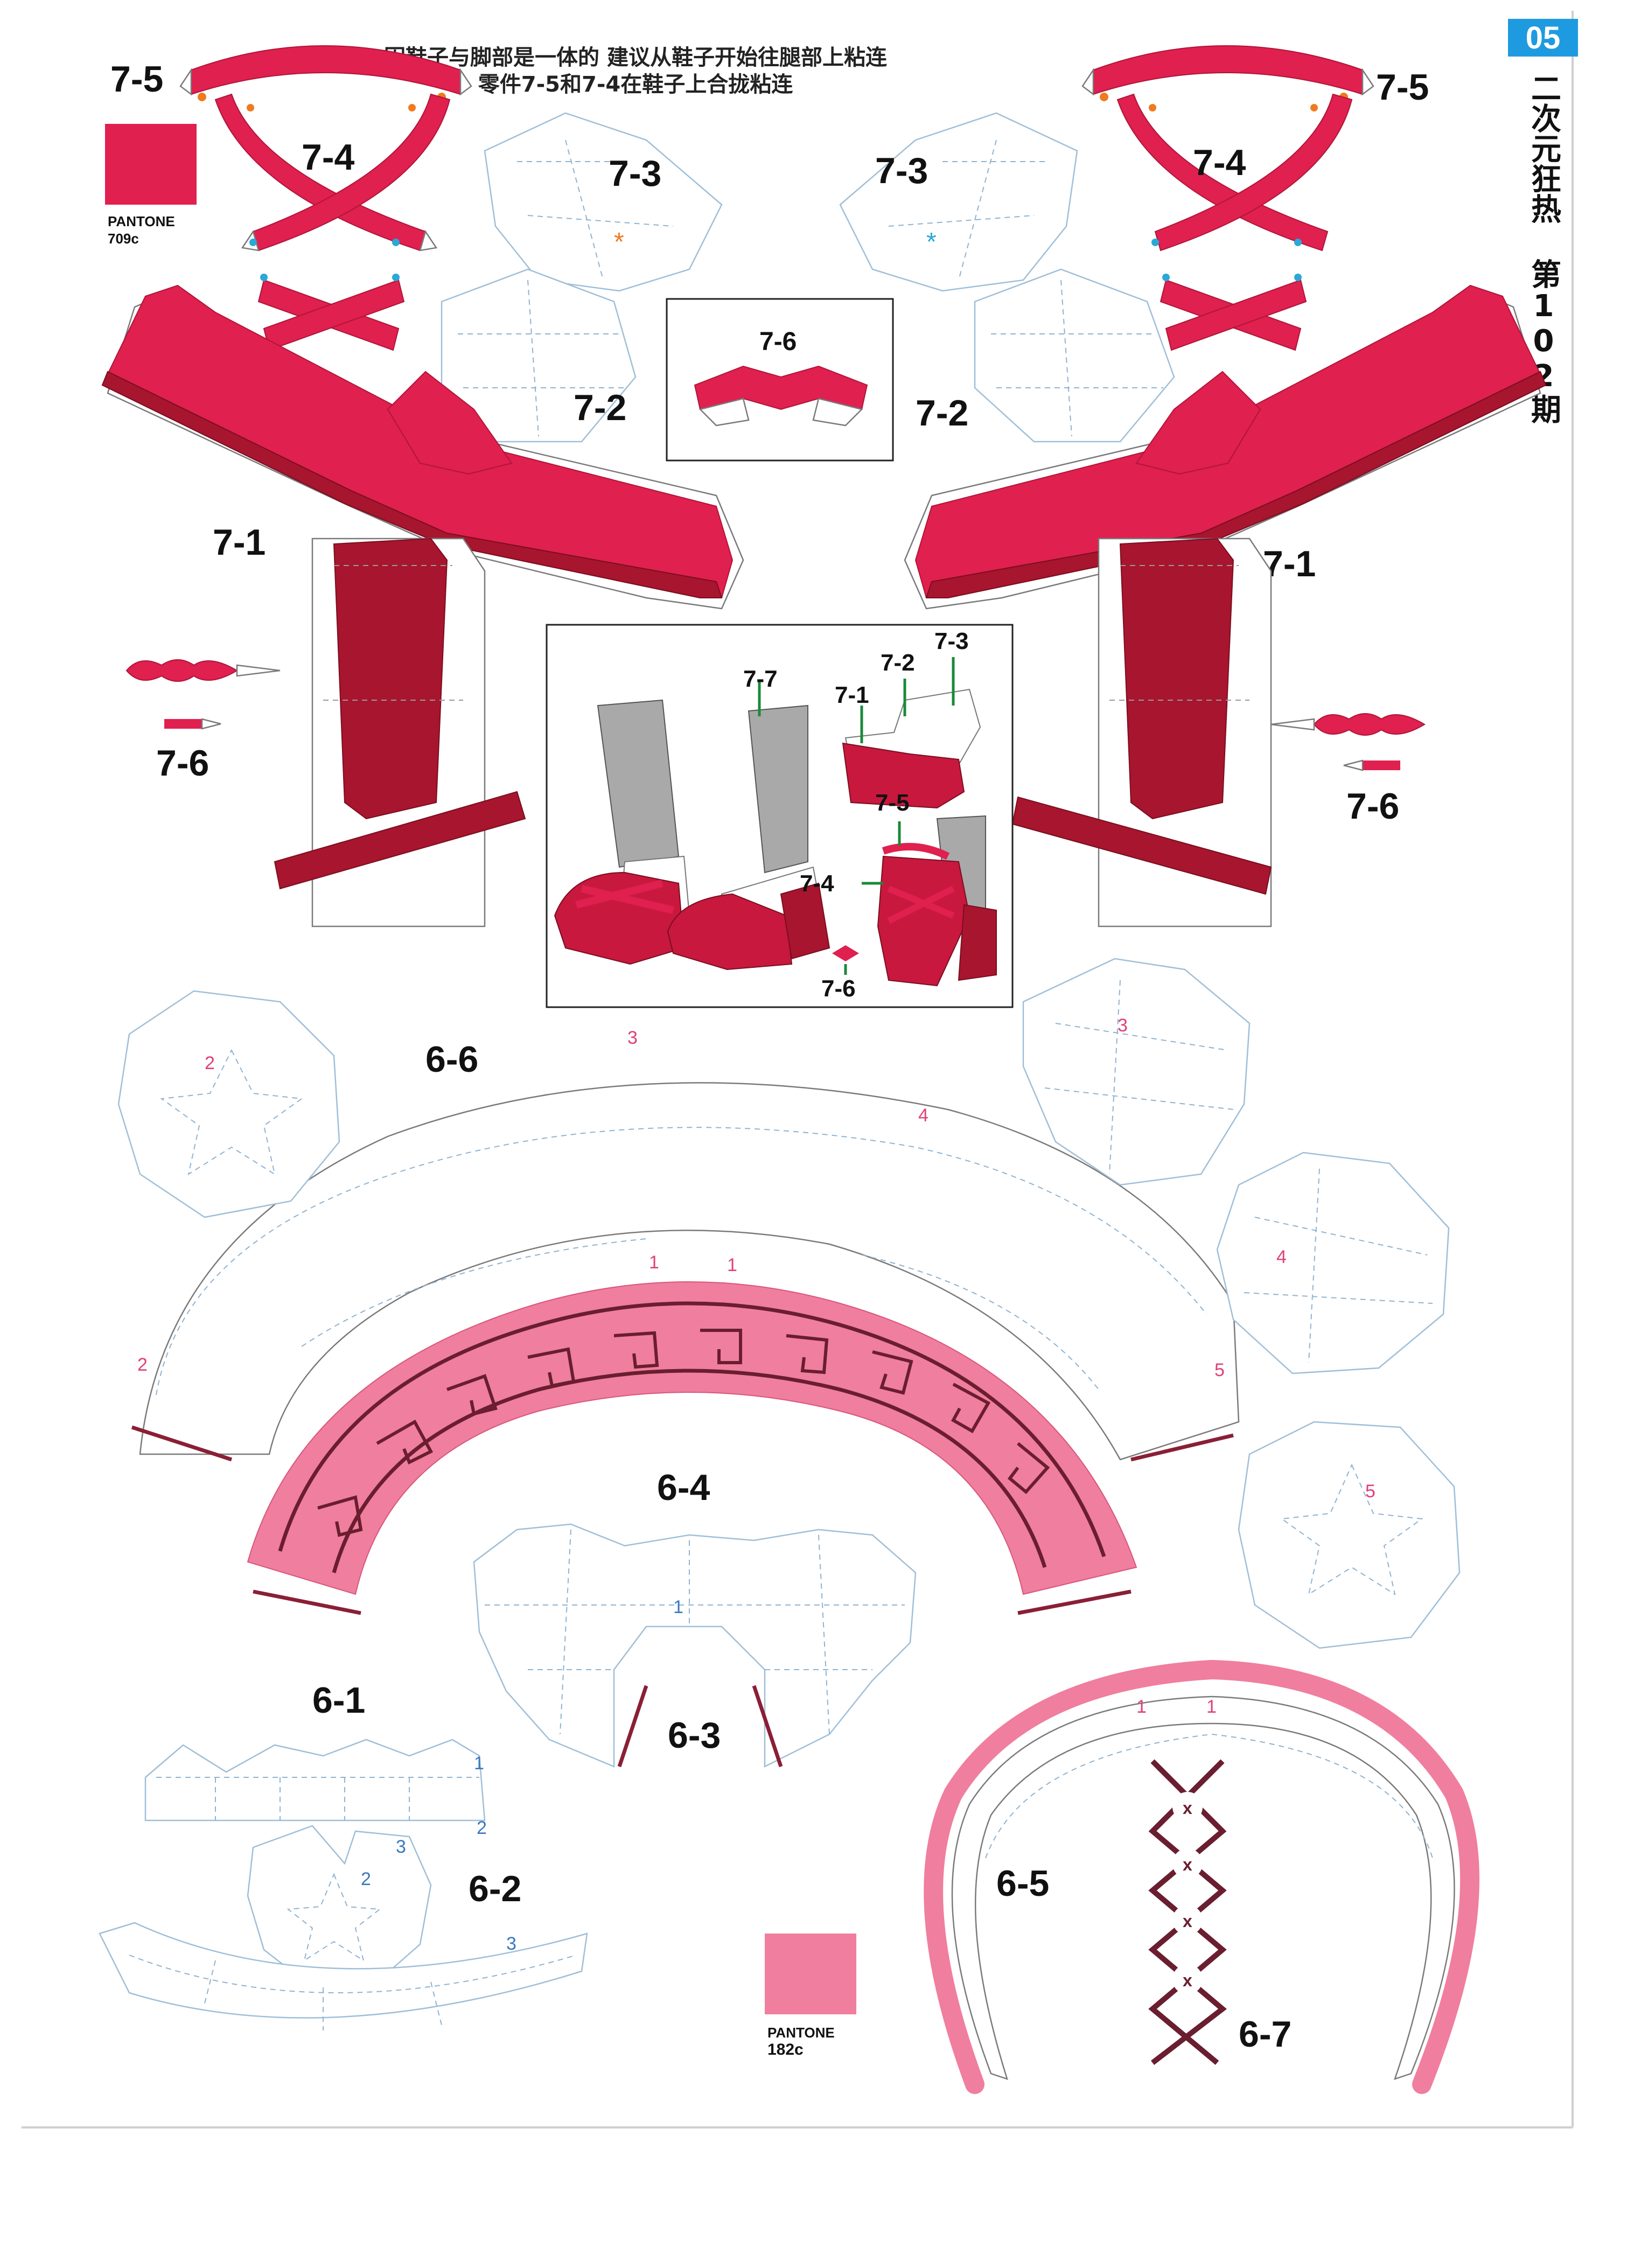 Image resolution: width=1648 pixels, height=2268 pixels. Describe the element at coordinates (636, 84) in the screenshot. I see `instruction-line-2: 零件7-5和7-4在鞋子上合拢粘连` at that location.